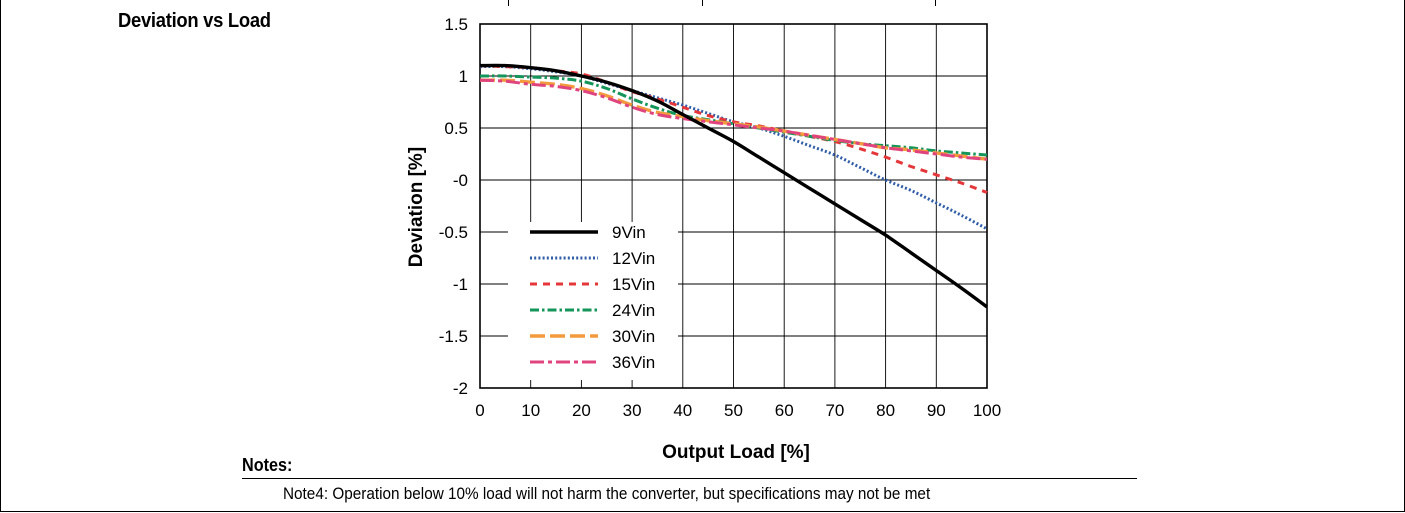  I want to click on series-line-36vin, so click(733, 119).